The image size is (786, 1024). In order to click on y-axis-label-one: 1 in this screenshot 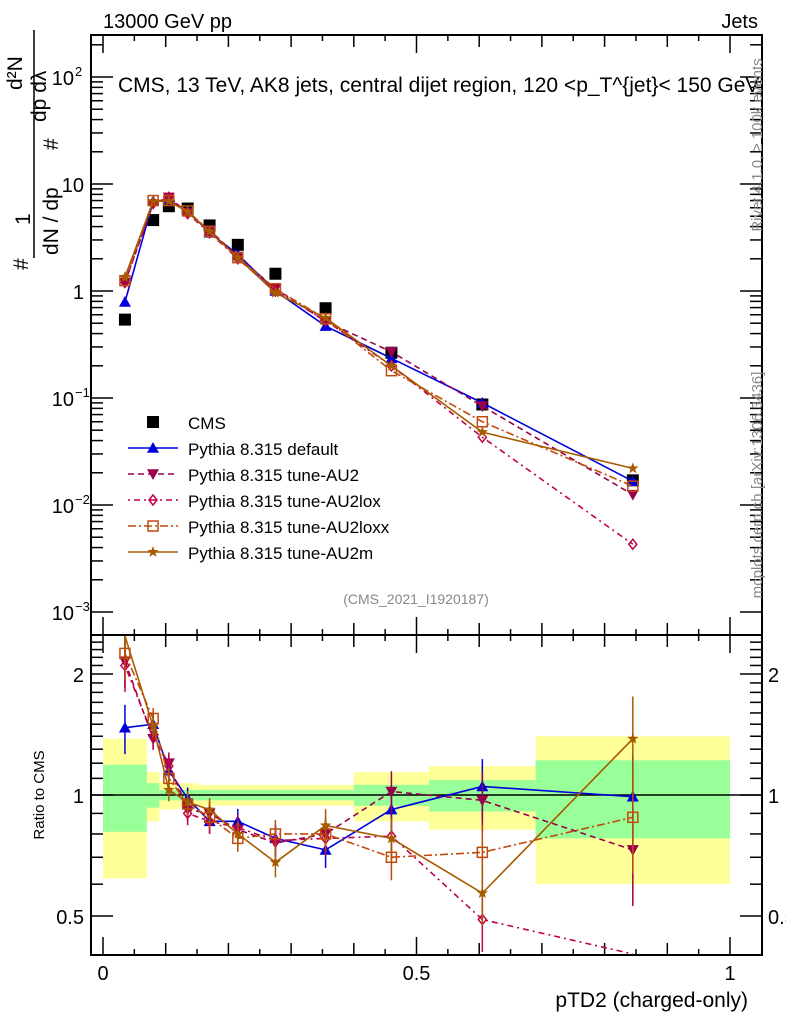, I will do `click(23, 219)`.